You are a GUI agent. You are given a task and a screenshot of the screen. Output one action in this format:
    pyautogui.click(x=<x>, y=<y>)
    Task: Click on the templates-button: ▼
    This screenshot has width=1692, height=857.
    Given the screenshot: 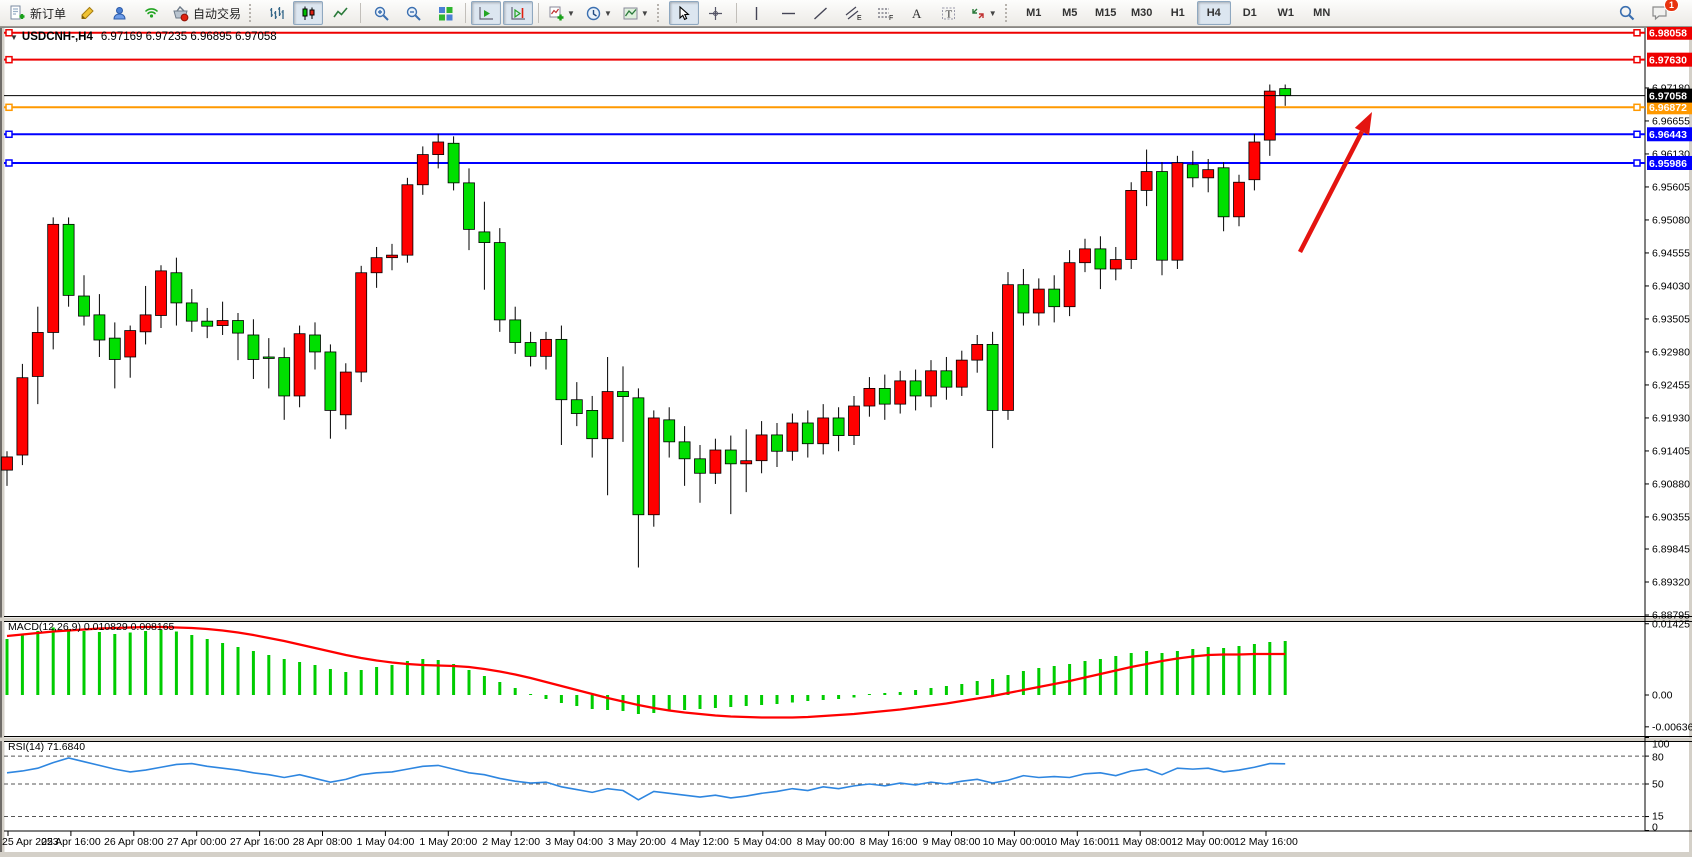 What is the action you would take?
    pyautogui.click(x=635, y=13)
    